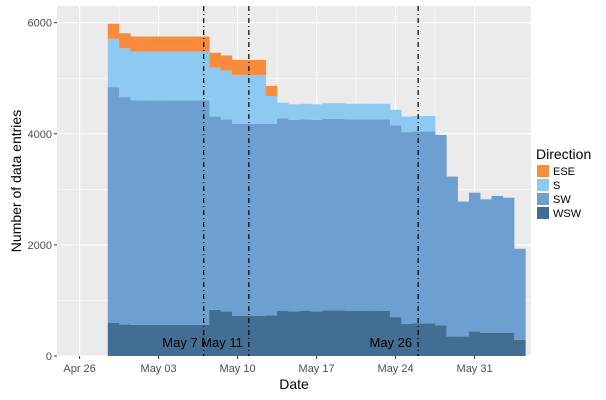  Describe the element at coordinates (317, 369) in the screenshot. I see `x-tick-label: May 17` at that location.